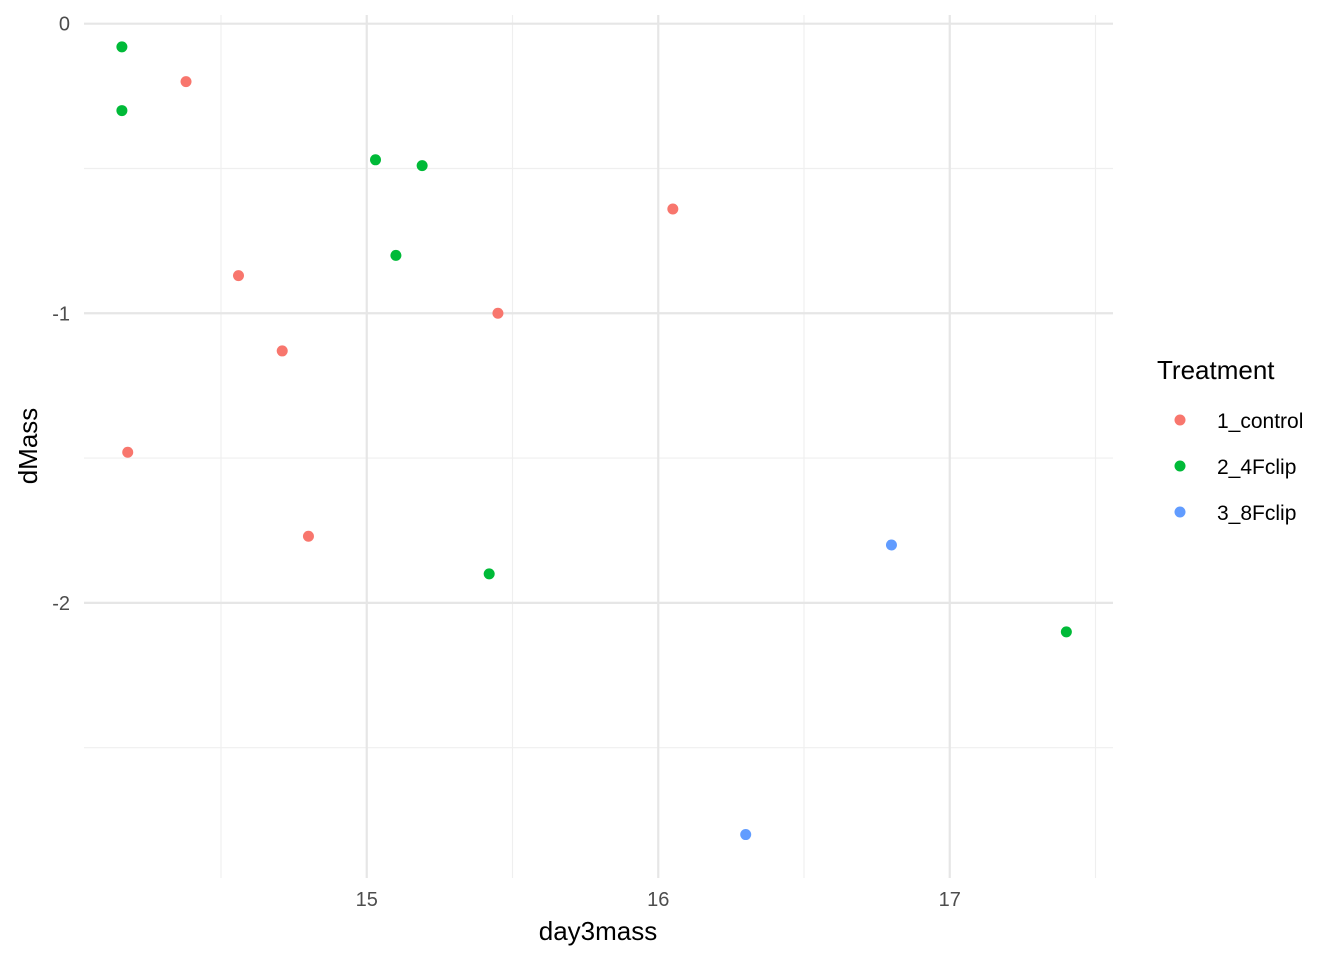  Describe the element at coordinates (950, 900) in the screenshot. I see `x-tick-label: 17` at that location.